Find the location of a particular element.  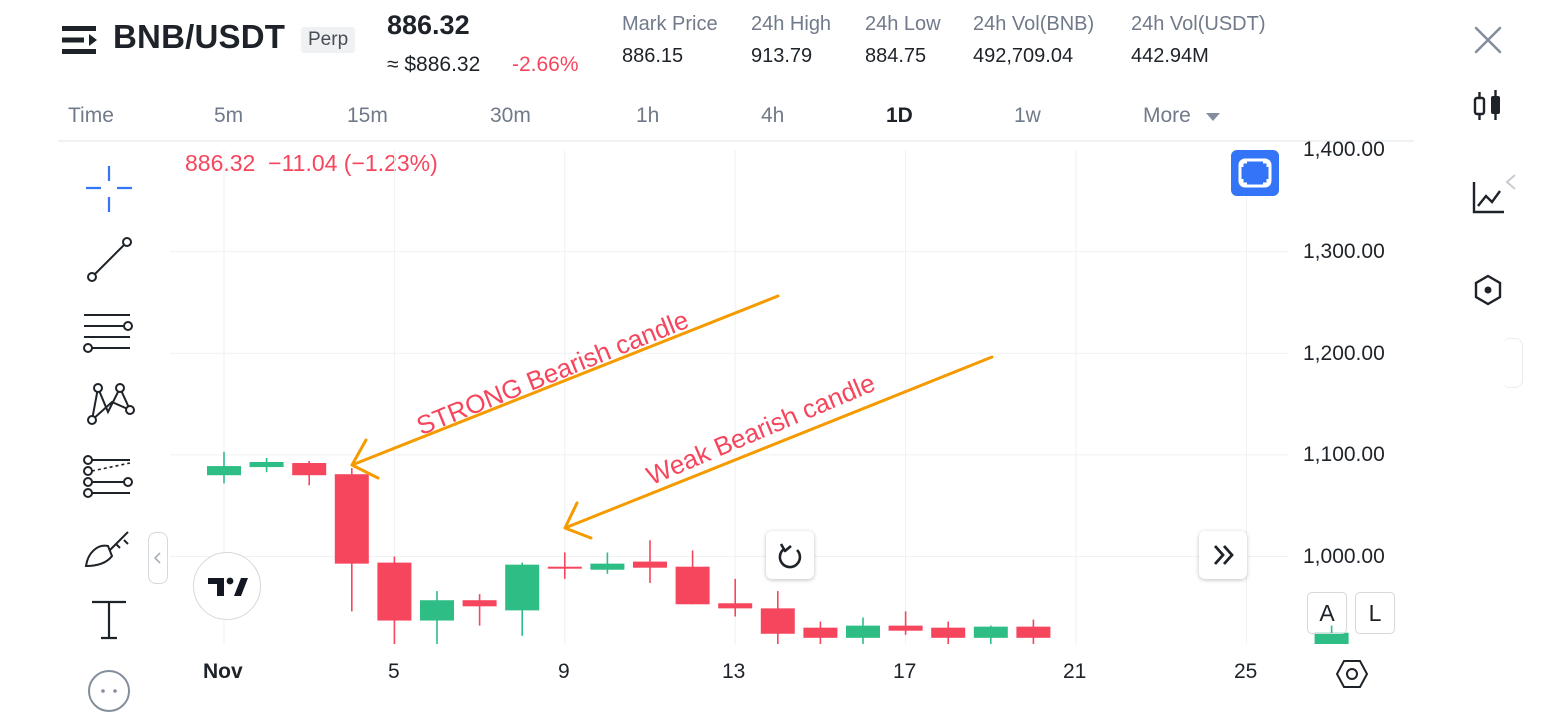

x-label-5: 5 is located at coordinates (394, 671).